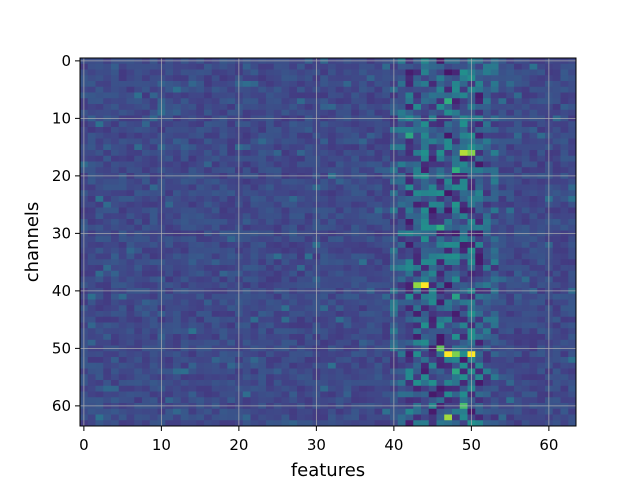 Image resolution: width=640 pixels, height=480 pixels. Describe the element at coordinates (61, 348) in the screenshot. I see `y-tick-label: 50` at that location.